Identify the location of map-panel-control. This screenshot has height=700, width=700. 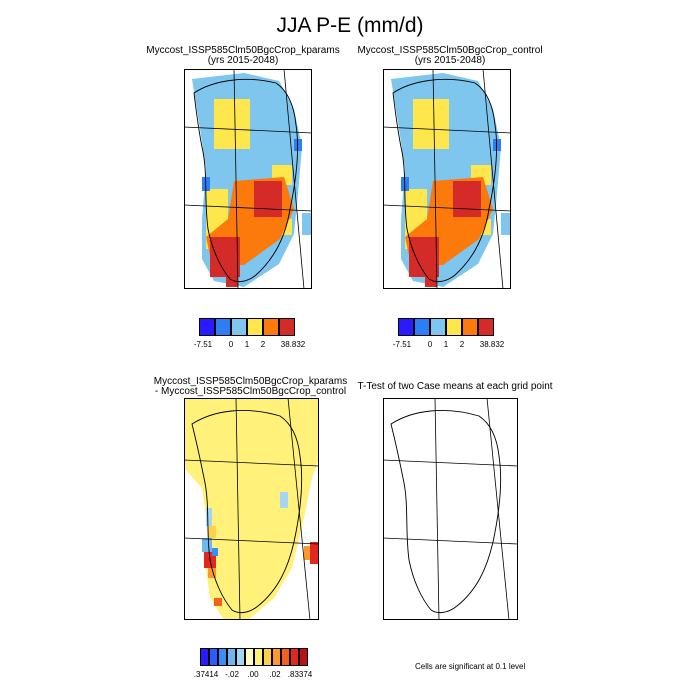
(447, 179).